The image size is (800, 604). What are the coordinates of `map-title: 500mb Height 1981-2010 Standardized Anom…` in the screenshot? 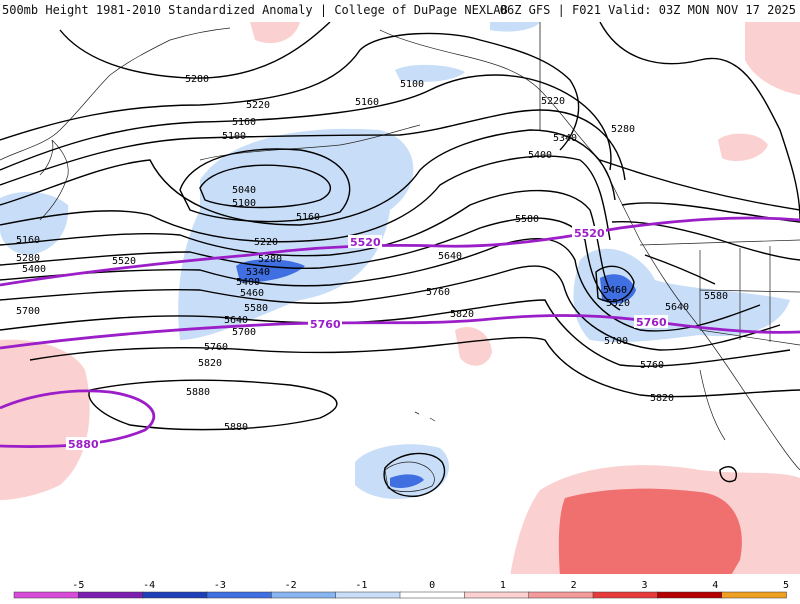 It's located at (255, 10).